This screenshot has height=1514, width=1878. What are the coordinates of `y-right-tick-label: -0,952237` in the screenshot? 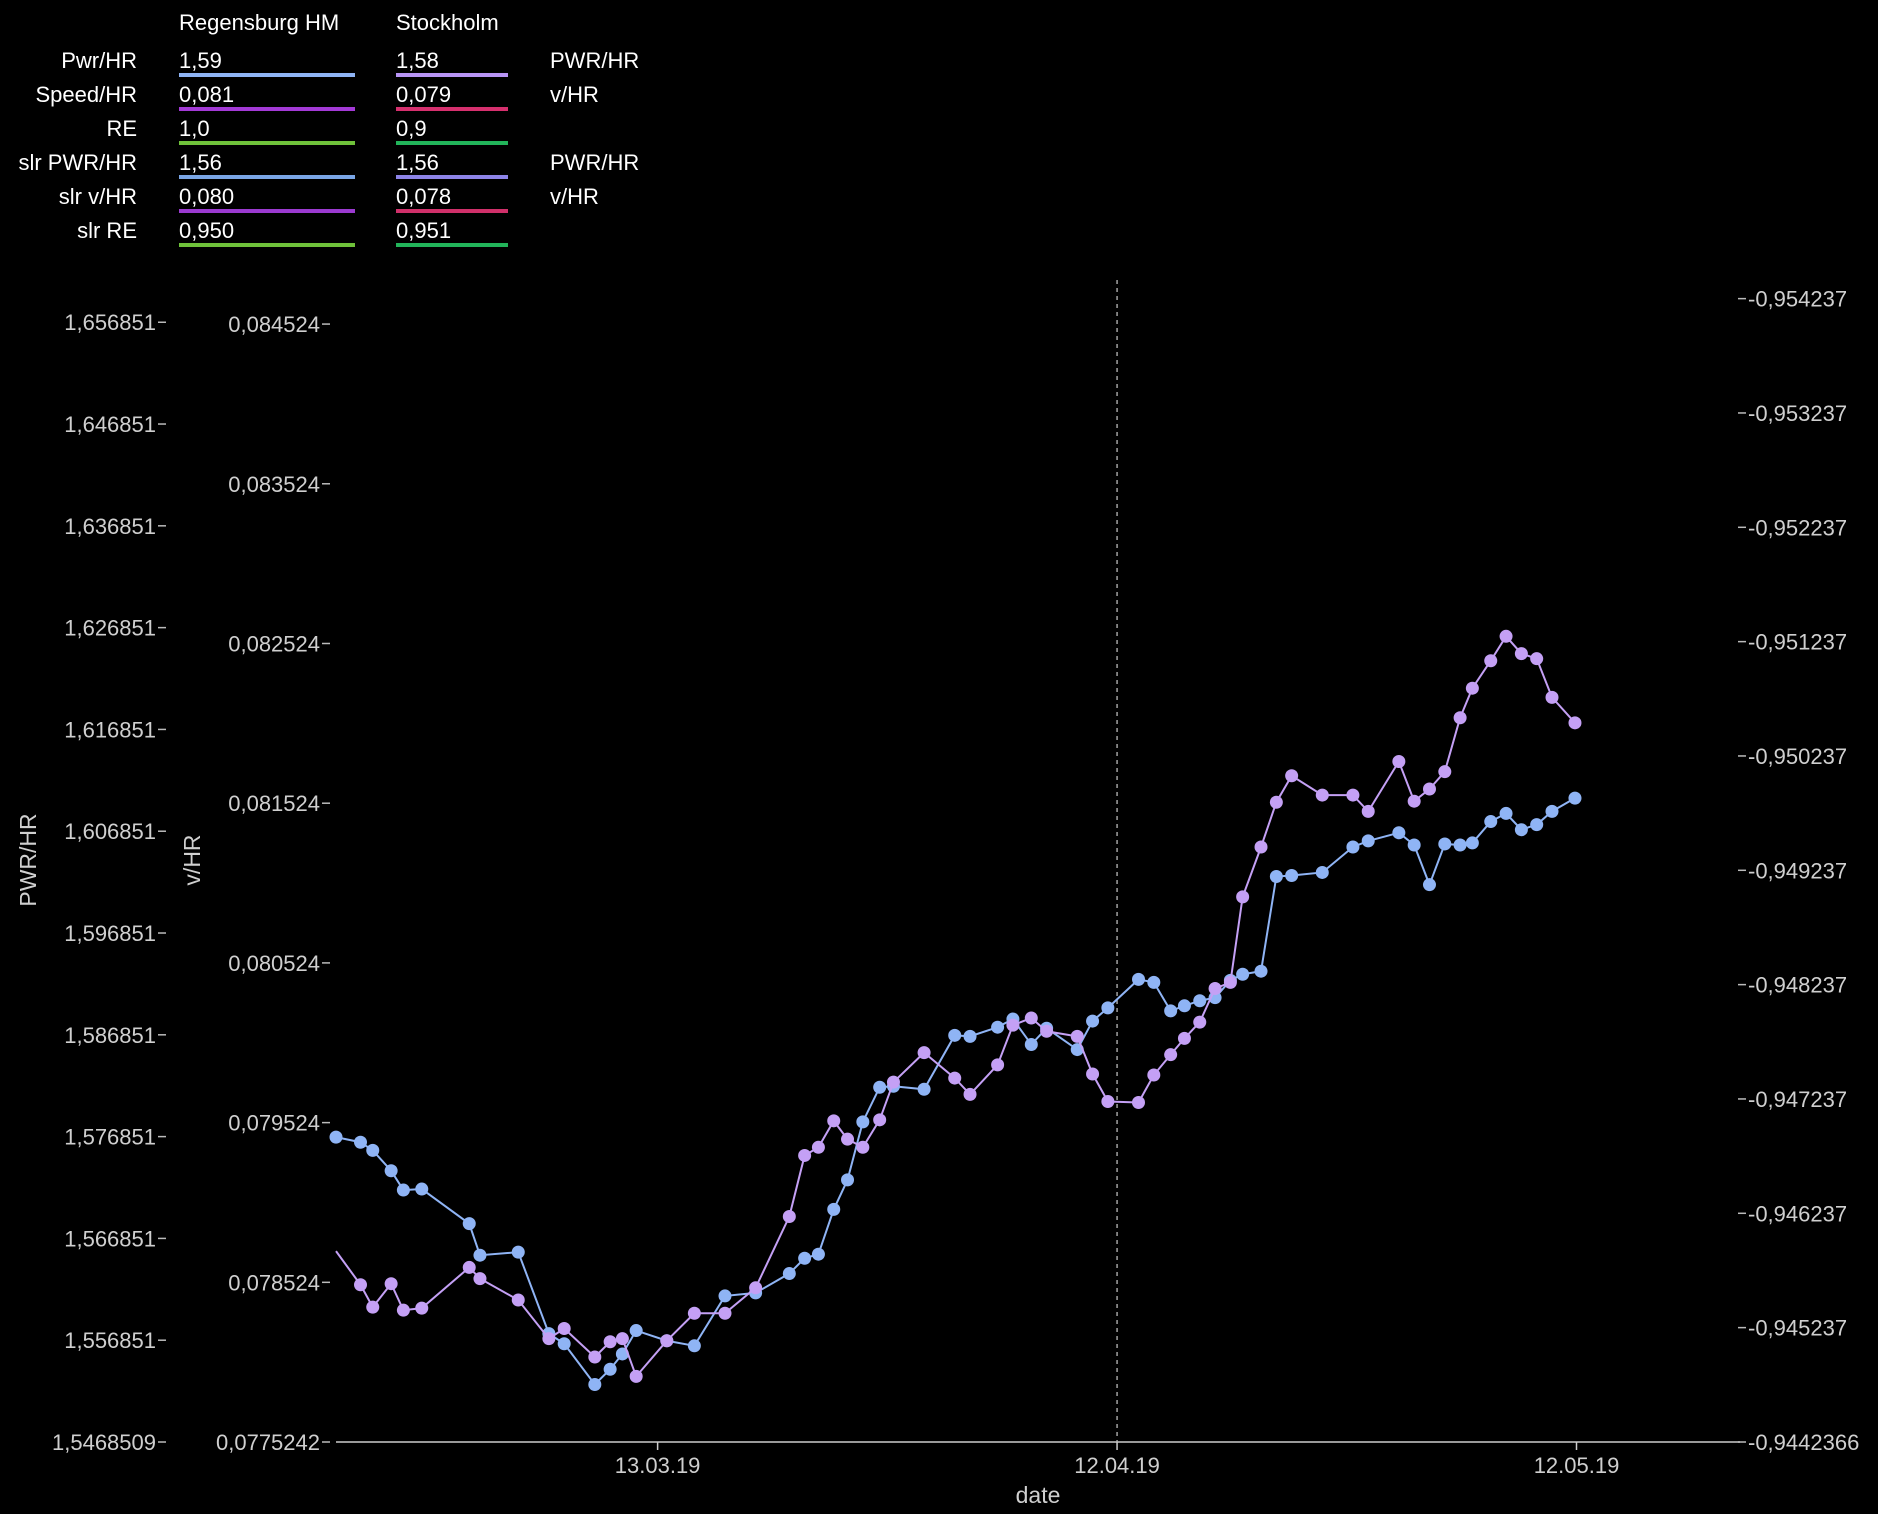 It's located at (1797, 527).